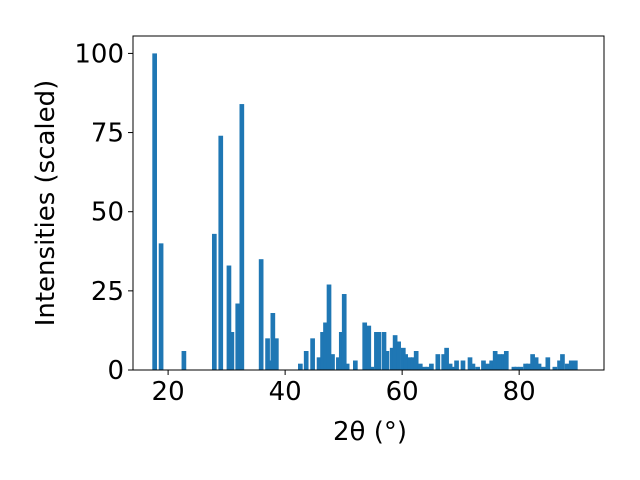  Describe the element at coordinates (107, 134) in the screenshot. I see `y-tick-label: 75` at that location.